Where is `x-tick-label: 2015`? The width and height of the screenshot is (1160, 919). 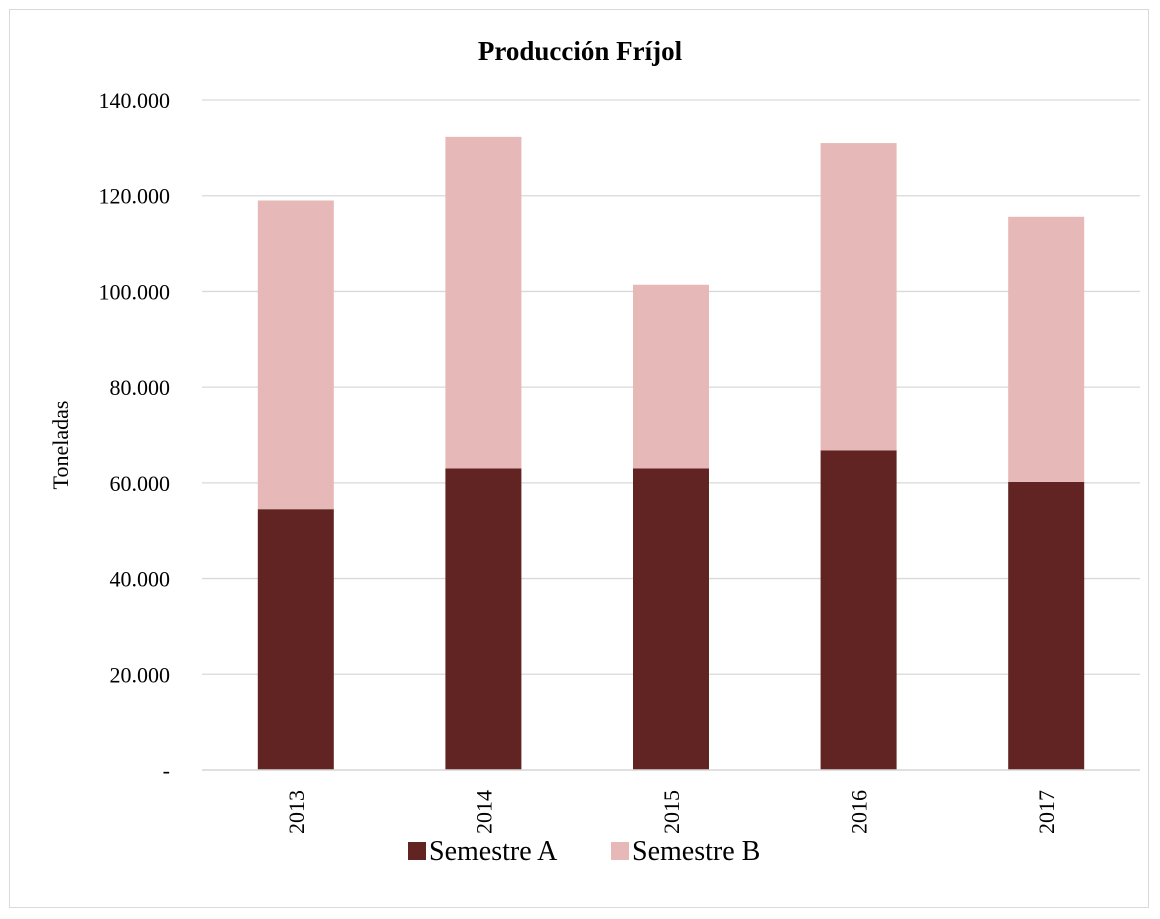
x-tick-label: 2015 is located at coordinates (671, 812).